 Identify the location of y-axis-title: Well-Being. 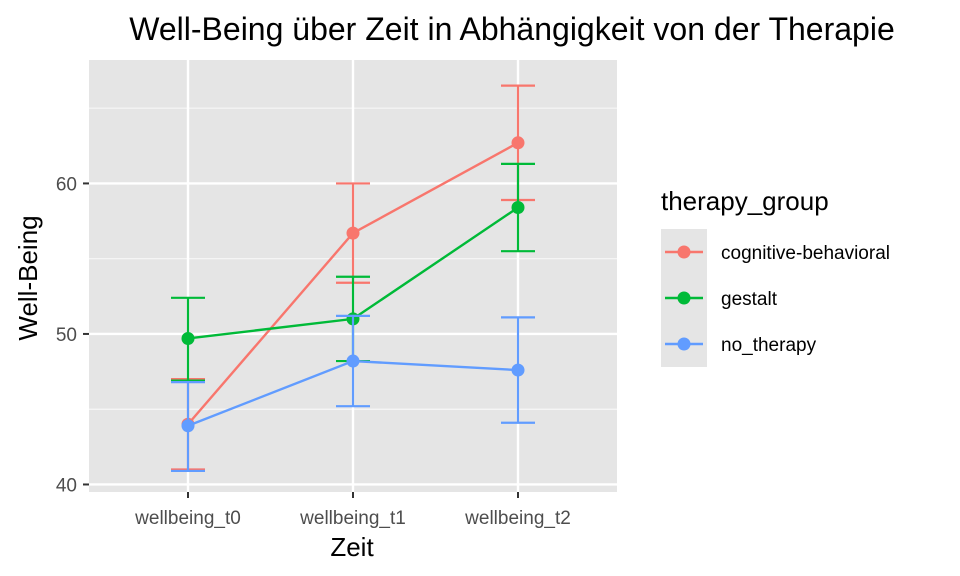
(28, 277).